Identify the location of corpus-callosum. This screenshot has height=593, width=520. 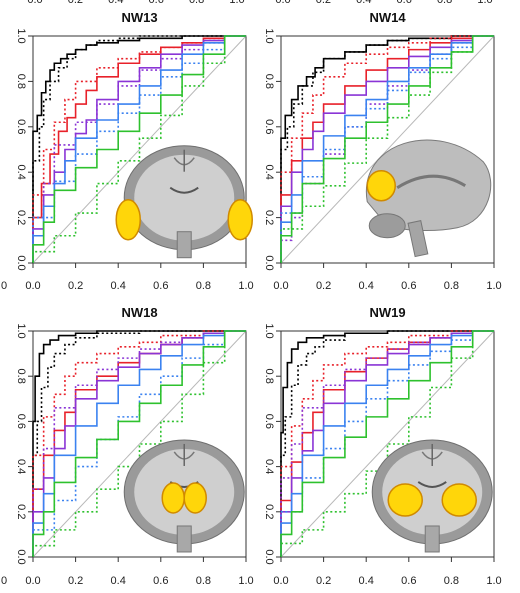
(431, 181).